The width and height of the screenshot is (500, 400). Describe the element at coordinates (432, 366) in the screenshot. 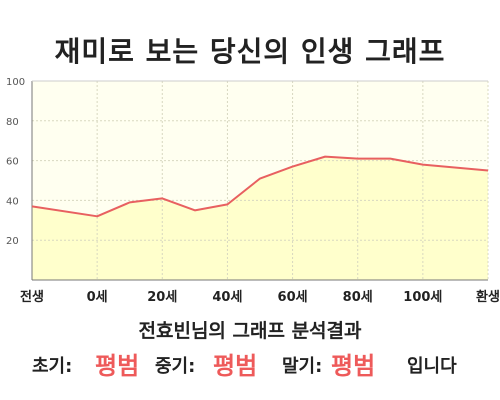

I see `result-suffix: 입니다` at that location.